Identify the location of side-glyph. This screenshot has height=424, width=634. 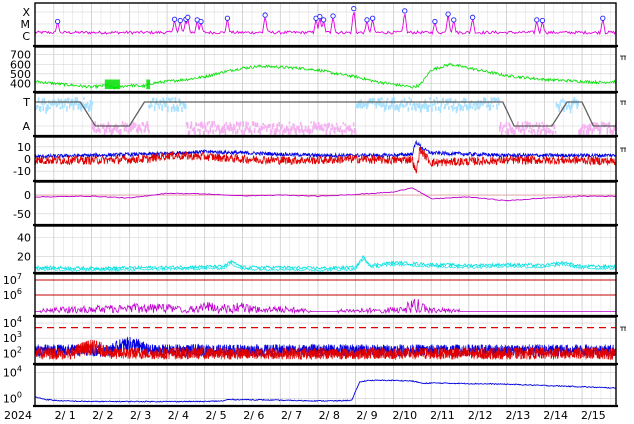
(623, 149).